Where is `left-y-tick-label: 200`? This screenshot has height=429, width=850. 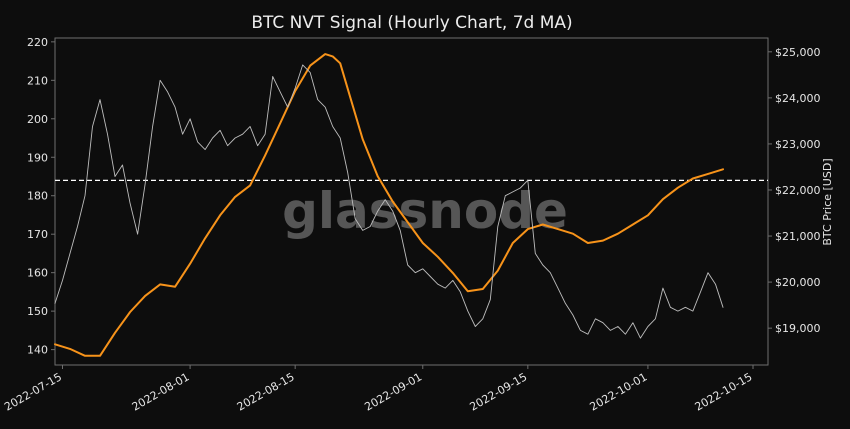
left-y-tick-label: 200 is located at coordinates (37, 119).